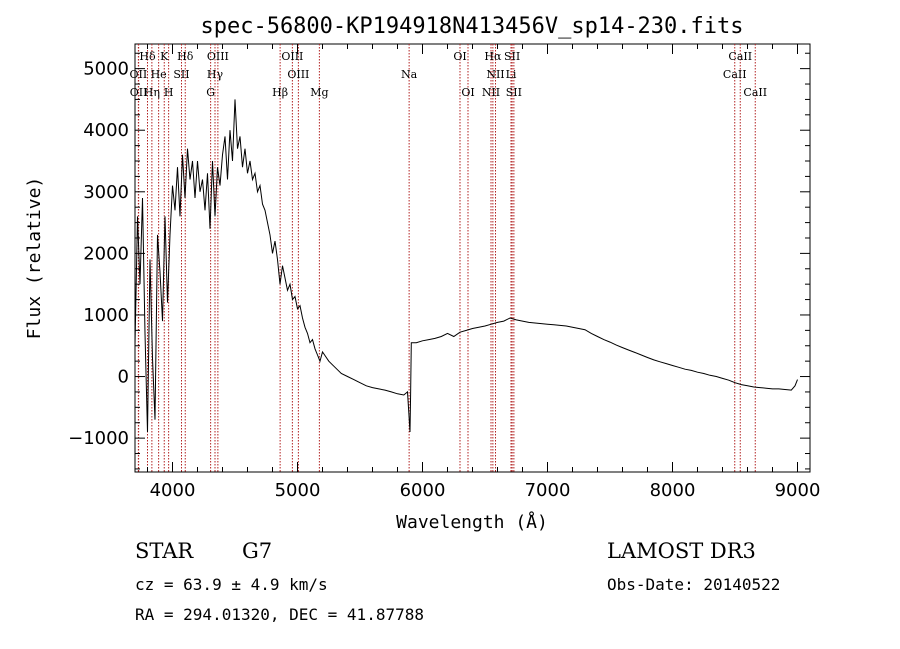 This screenshot has height=649, width=900. Describe the element at coordinates (106, 192) in the screenshot. I see `y-tick-label-4: 3000` at that location.